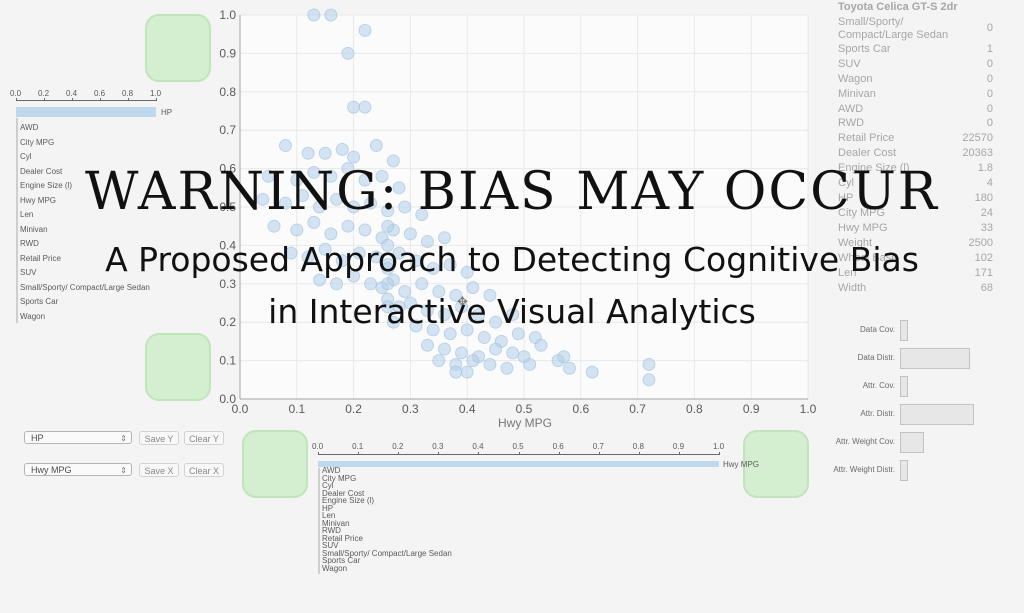 This screenshot has height=613, width=1024. Describe the element at coordinates (518, 464) in the screenshot. I see `bottom-bar-hwy-mpg` at that location.